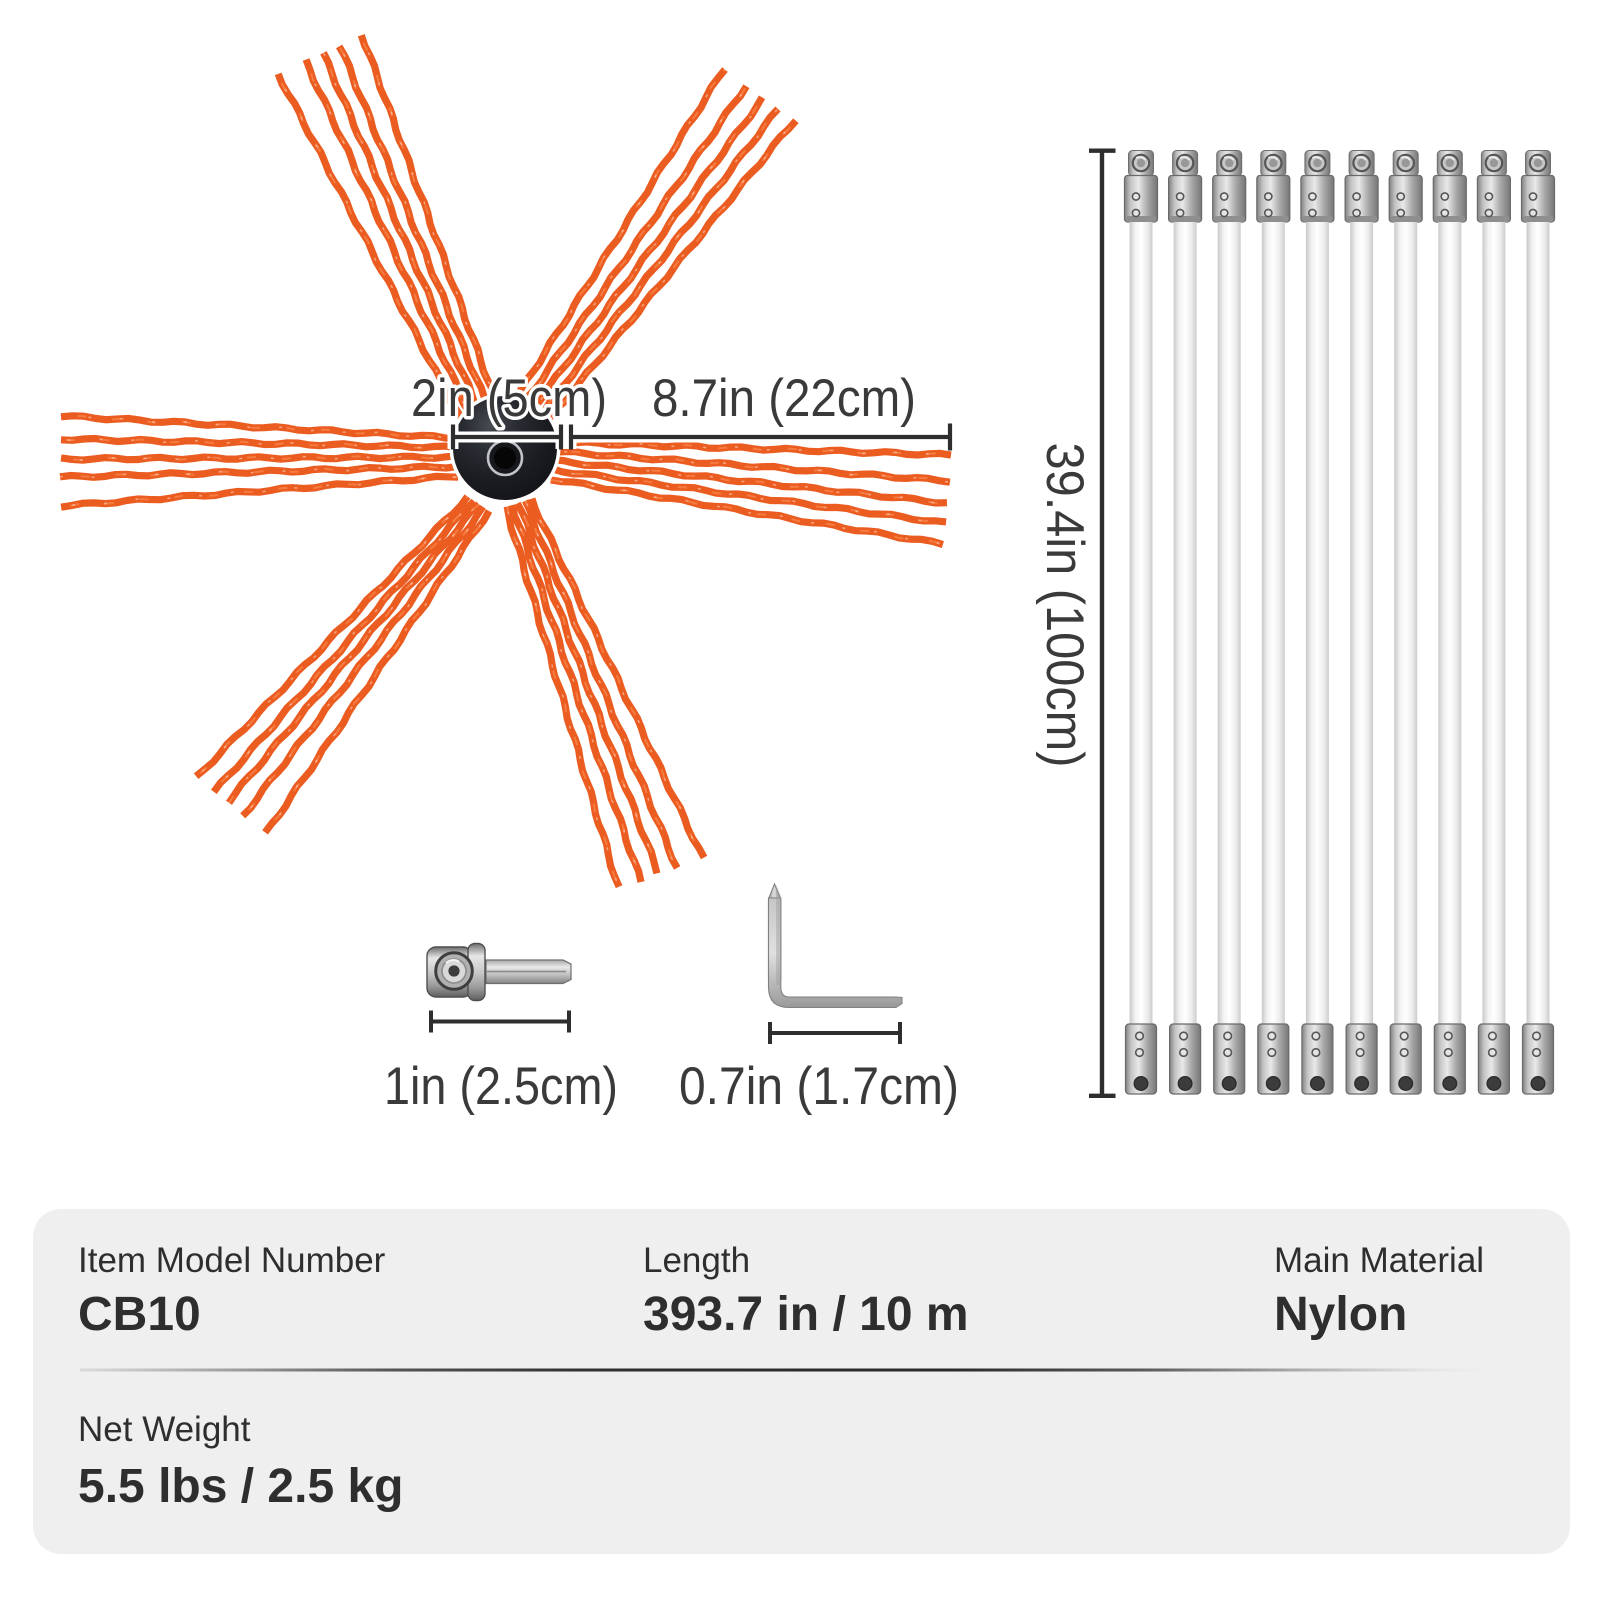  What do you see at coordinates (509, 398) in the screenshot?
I see `svg-text: 2in (5cm)` at bounding box center [509, 398].